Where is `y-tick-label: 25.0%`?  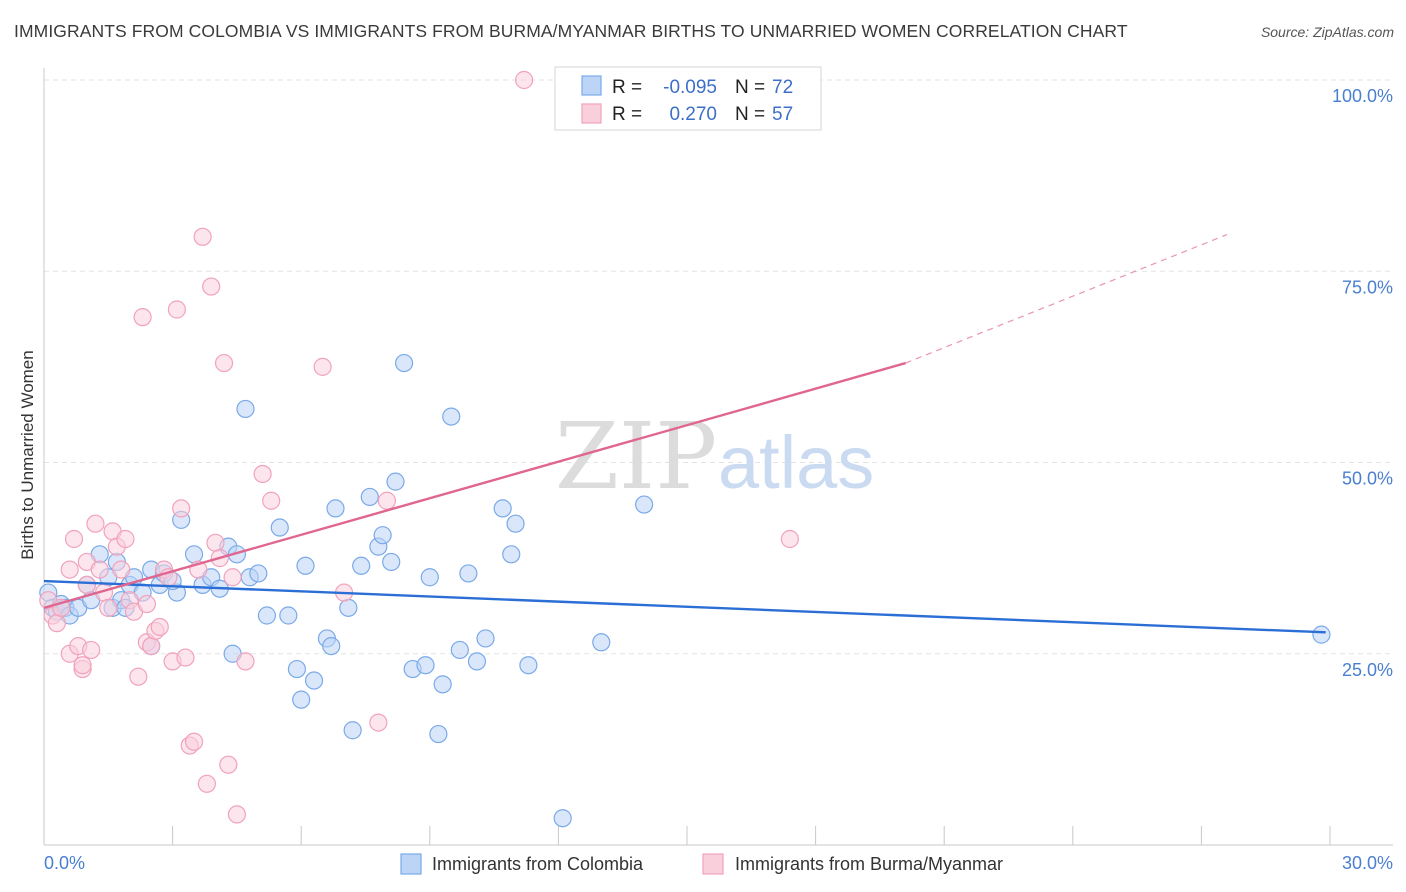
y-tick-label: 25.0% is located at coordinates (1367, 670).